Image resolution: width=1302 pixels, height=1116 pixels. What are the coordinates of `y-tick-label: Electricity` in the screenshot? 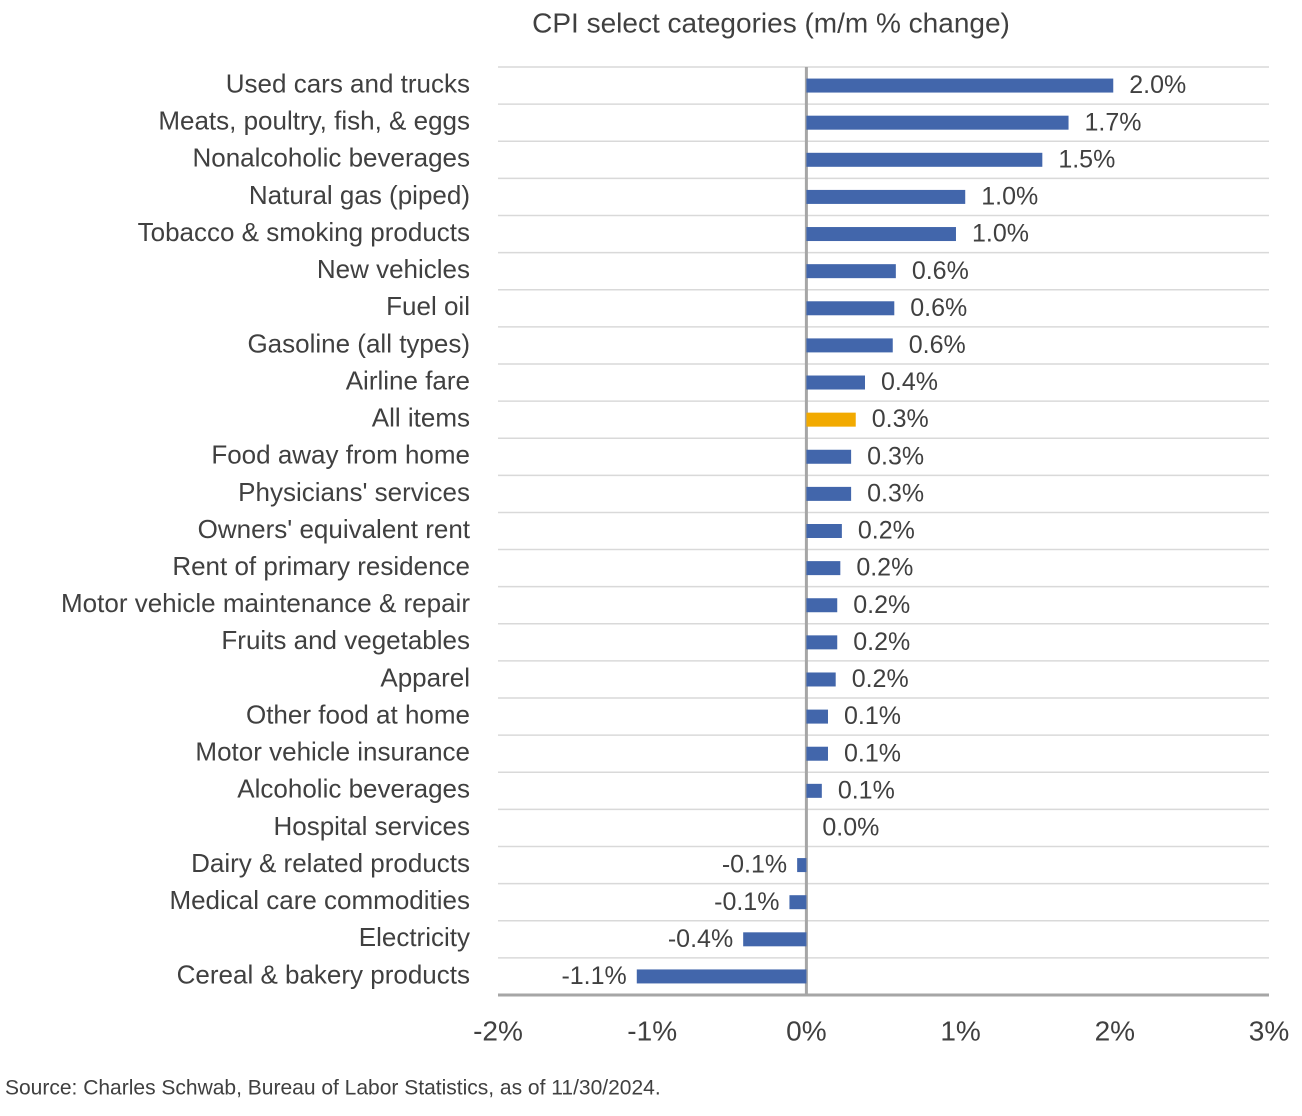 It's located at (414, 937).